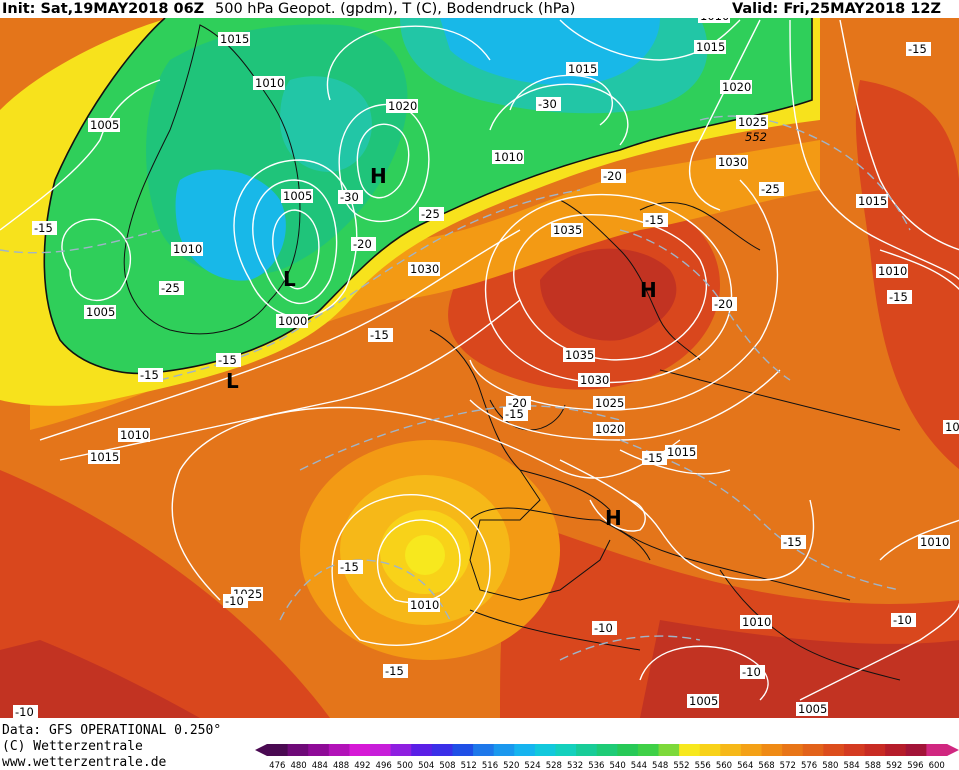 This screenshot has width=959, height=770. What do you see at coordinates (596, 765) in the screenshot?
I see `colorbar-tick-label: 536` at bounding box center [596, 765].